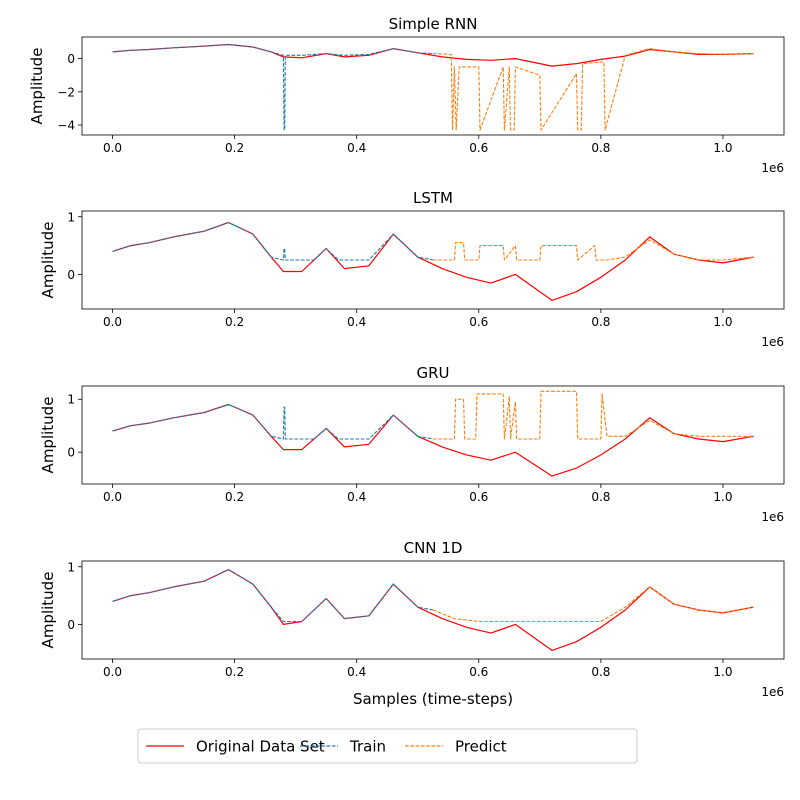 This screenshot has width=800, height=800. Describe the element at coordinates (433, 24) in the screenshot. I see `subplot-title: Simple RNN` at that location.